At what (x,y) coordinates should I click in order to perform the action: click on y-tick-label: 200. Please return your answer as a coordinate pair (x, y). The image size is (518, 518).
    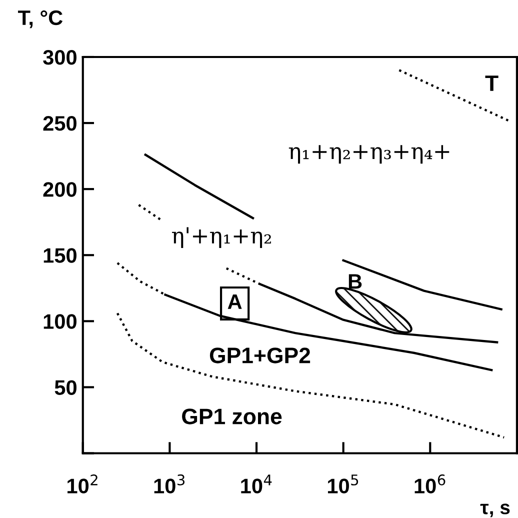
    Looking at the image, I should click on (59, 189).